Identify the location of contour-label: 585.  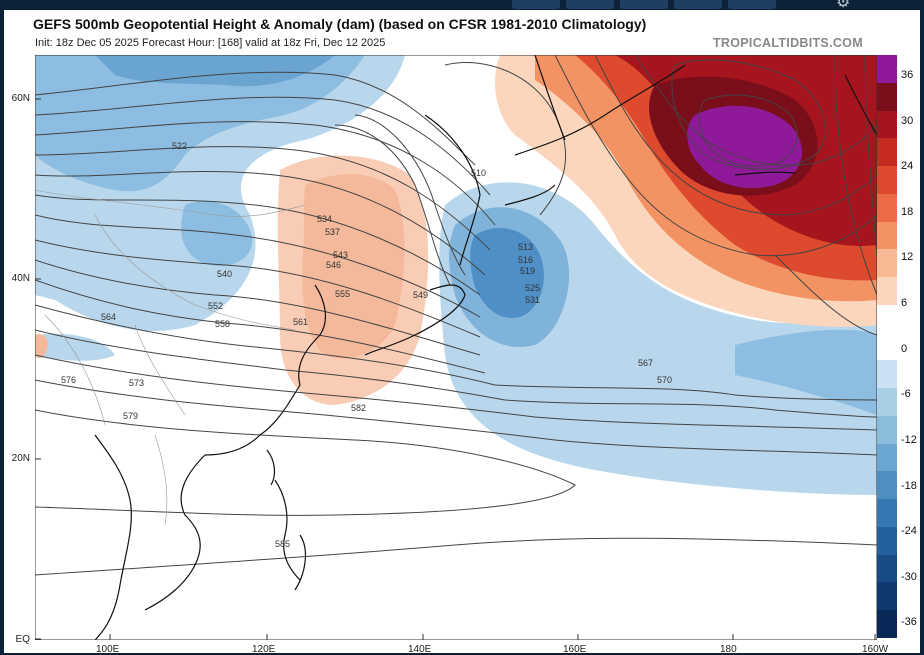
(282, 544).